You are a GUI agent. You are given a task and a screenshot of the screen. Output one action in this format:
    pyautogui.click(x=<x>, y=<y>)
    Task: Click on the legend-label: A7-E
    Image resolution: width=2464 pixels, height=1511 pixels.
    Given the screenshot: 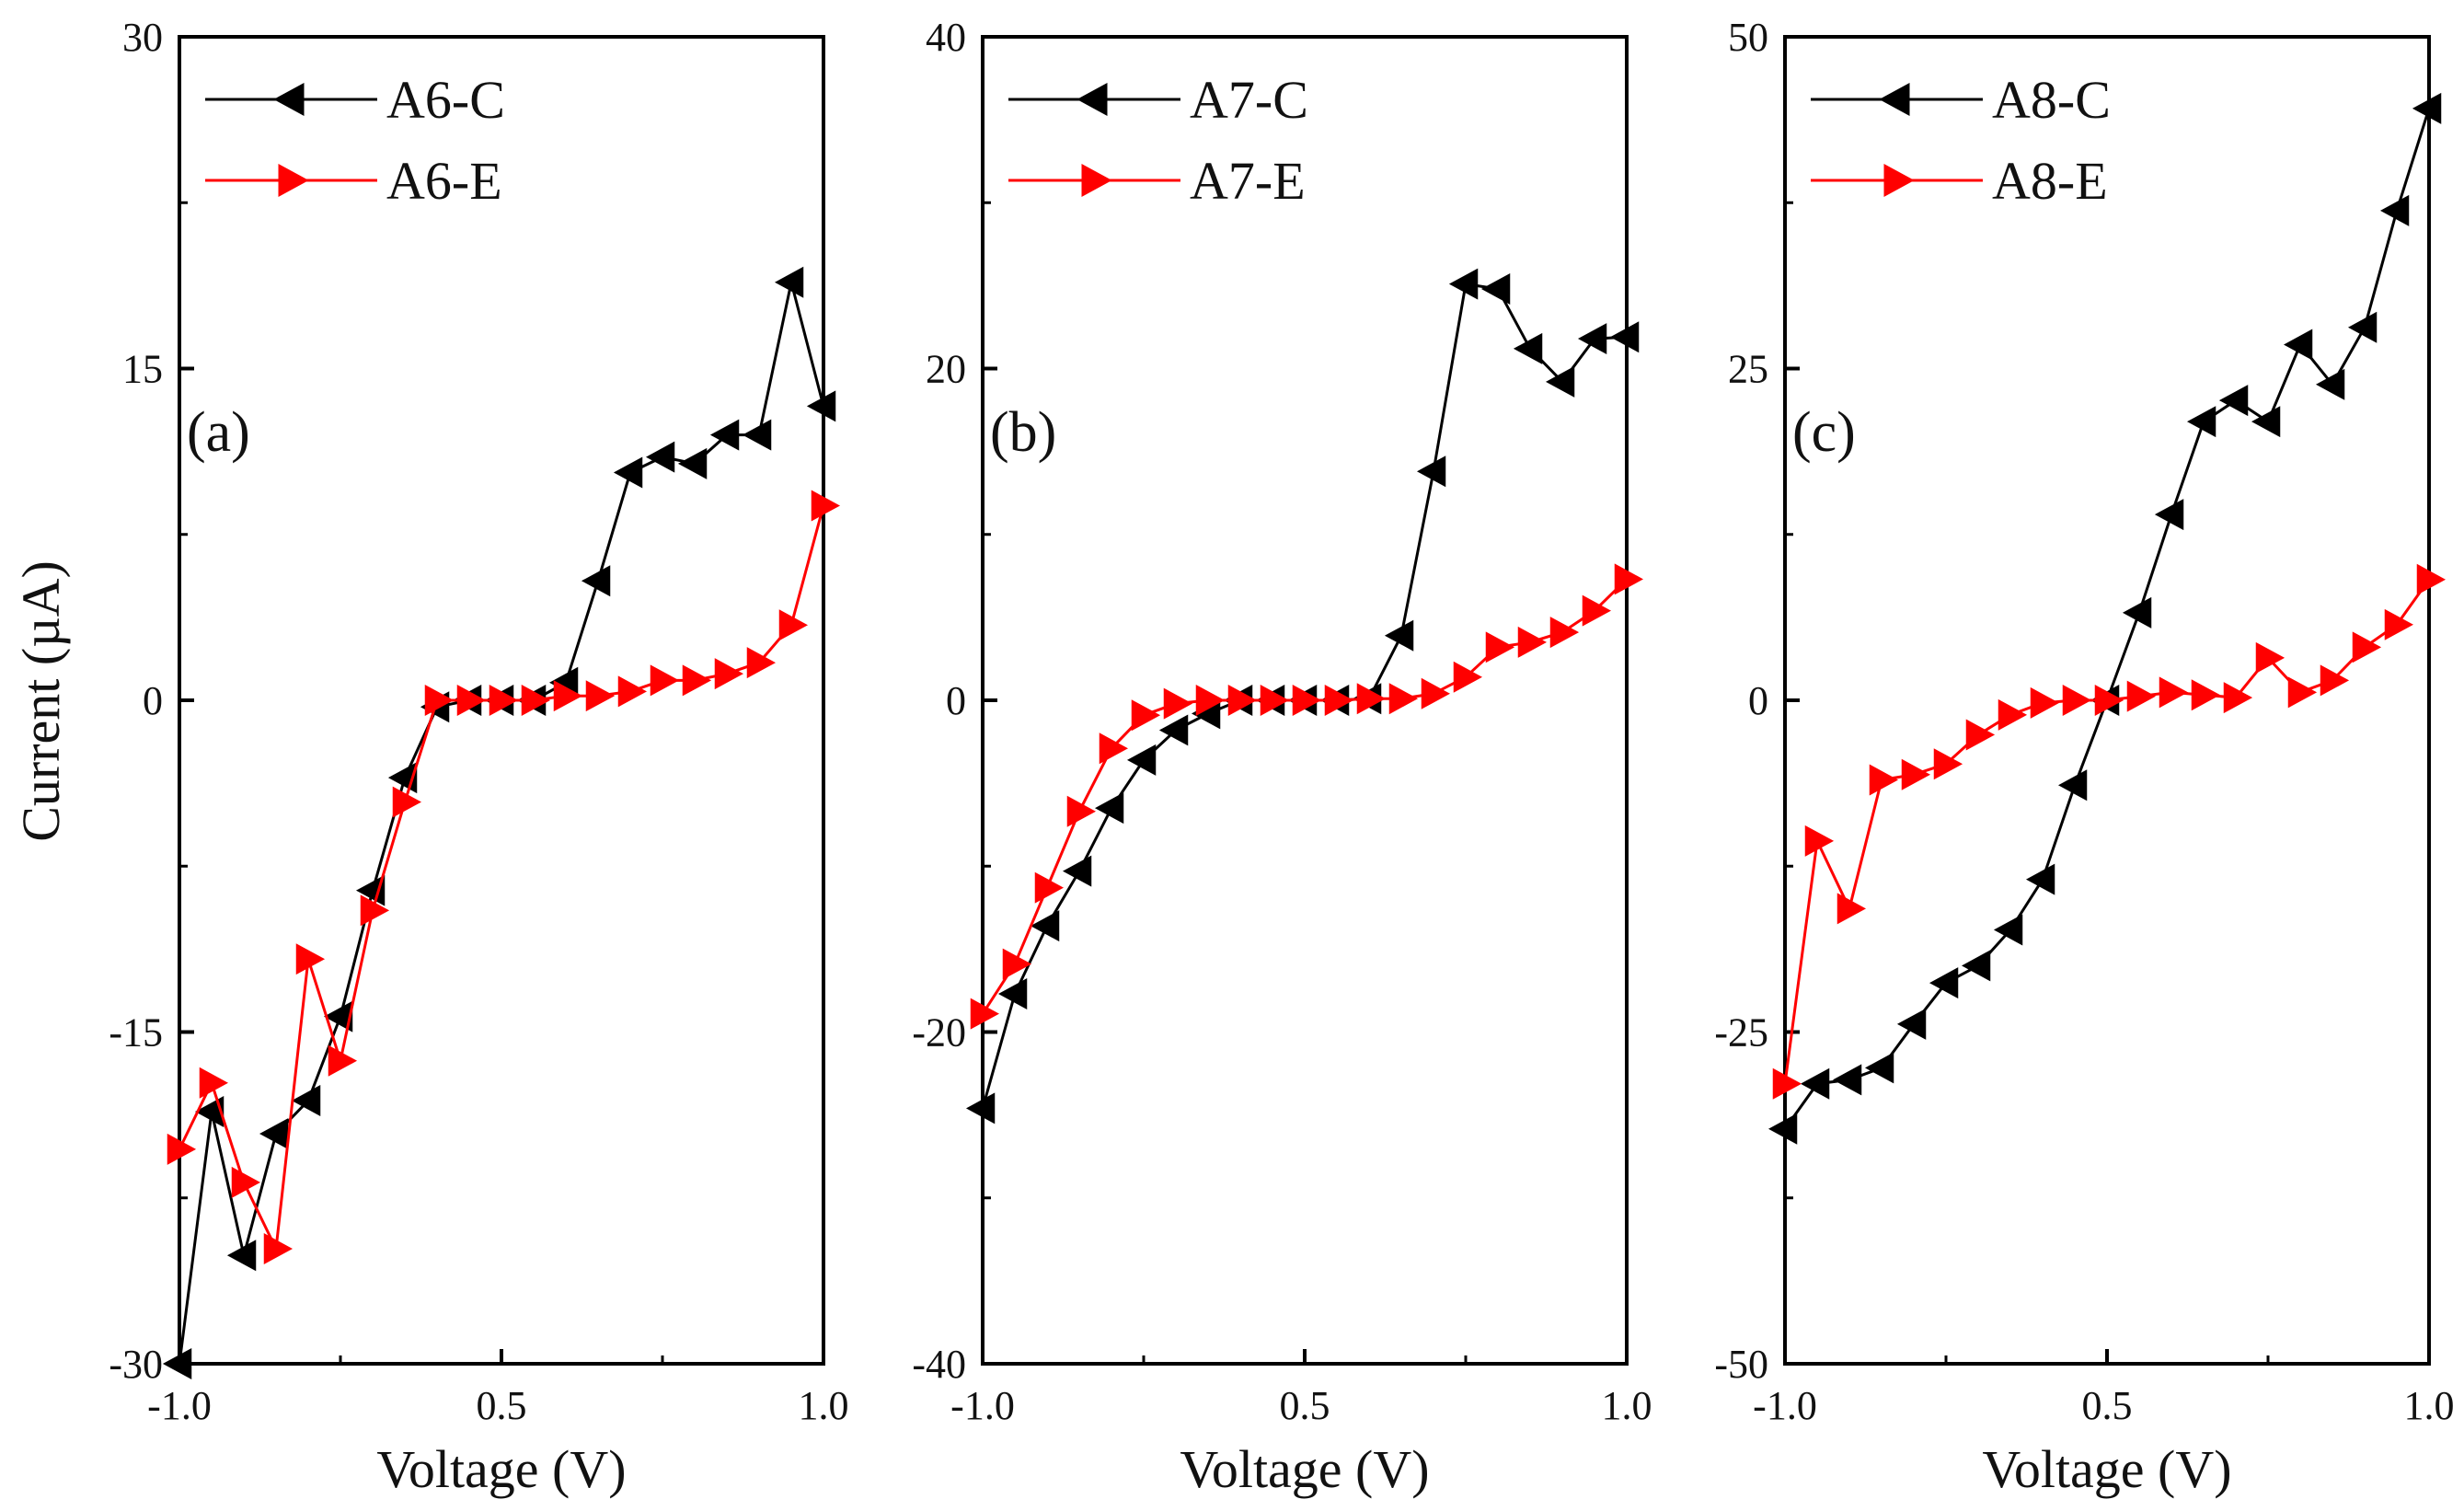 What is the action you would take?
    pyautogui.click(x=1248, y=181)
    